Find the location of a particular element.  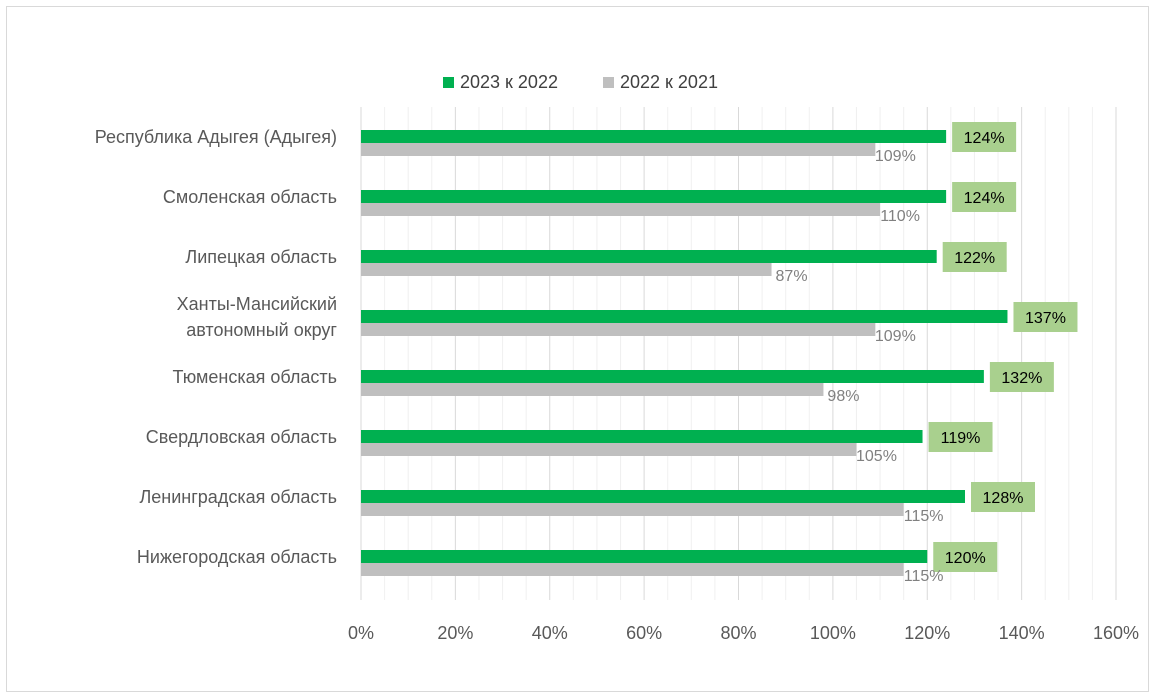

data-label-2022: 87% is located at coordinates (792, 276).